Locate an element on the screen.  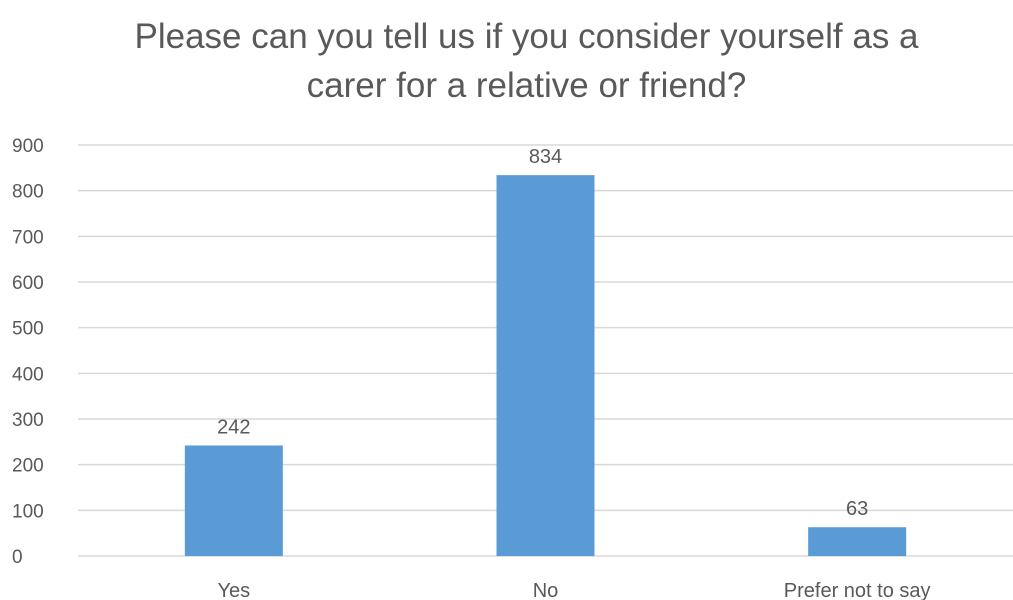
y-tick-label: 800 is located at coordinates (28, 192).